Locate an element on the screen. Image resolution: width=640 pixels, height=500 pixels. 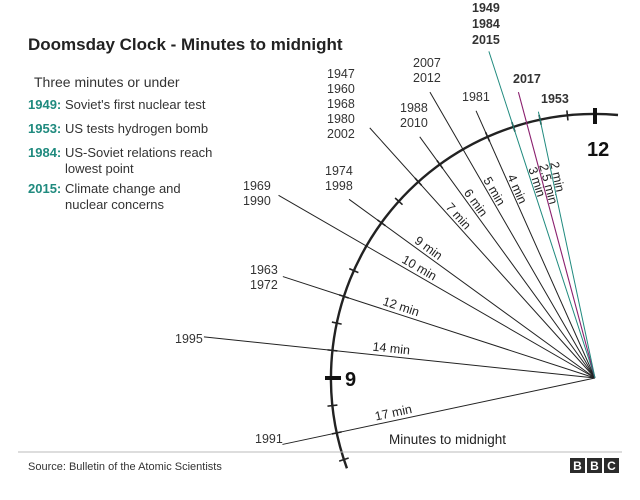
year-label: 1998 is located at coordinates (339, 186).